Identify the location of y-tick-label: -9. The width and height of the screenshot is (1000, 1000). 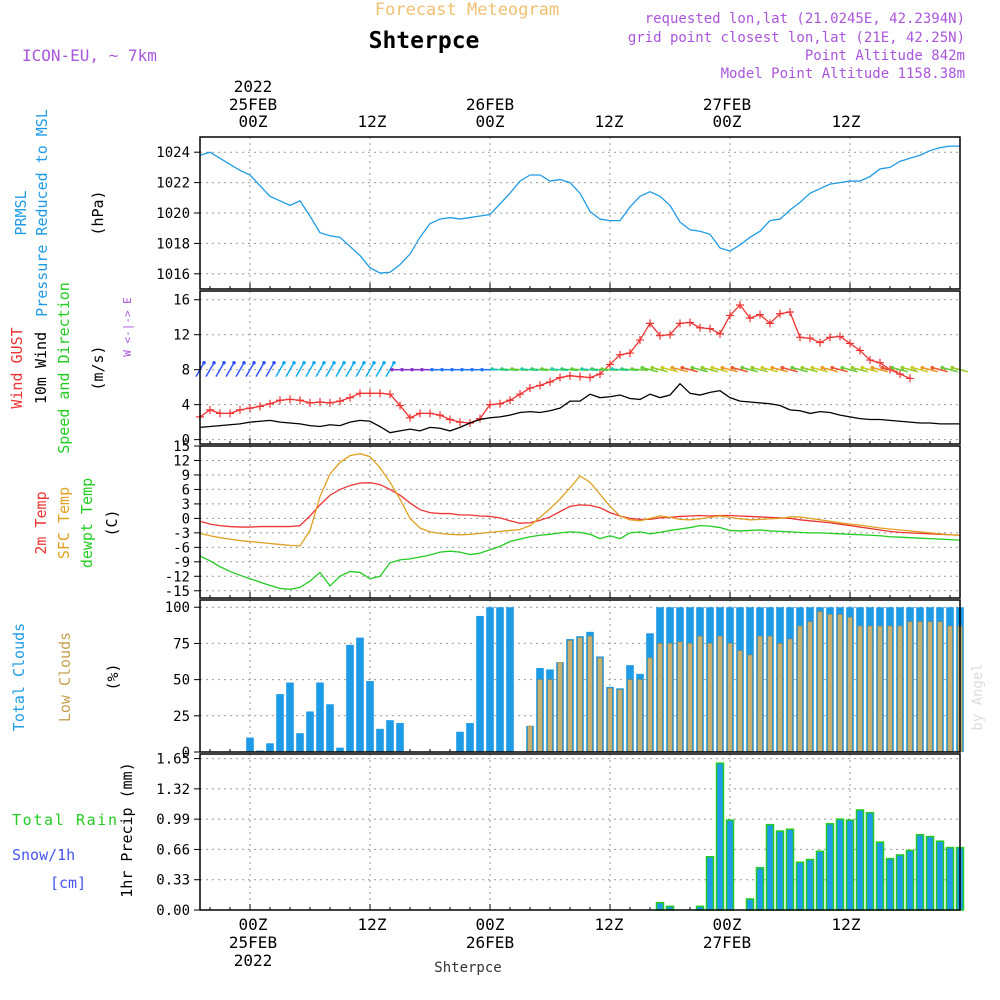
(181, 563).